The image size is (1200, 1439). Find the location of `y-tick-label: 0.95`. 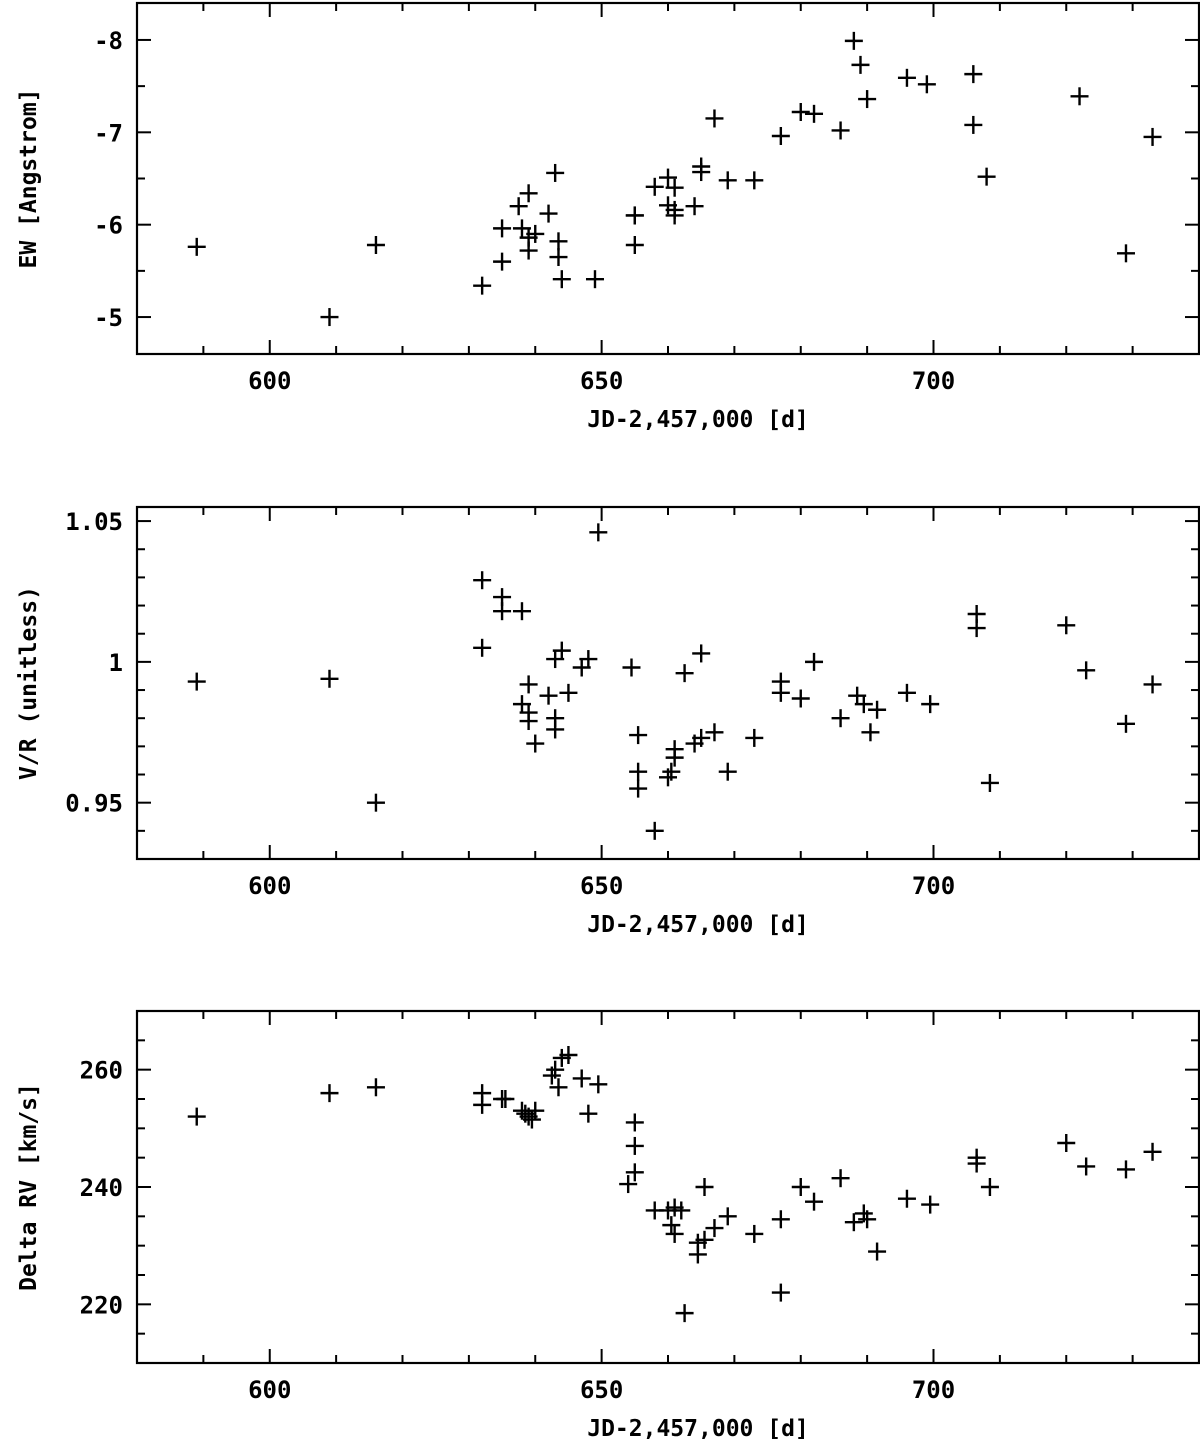

y-tick-label: 0.95 is located at coordinates (94, 804).